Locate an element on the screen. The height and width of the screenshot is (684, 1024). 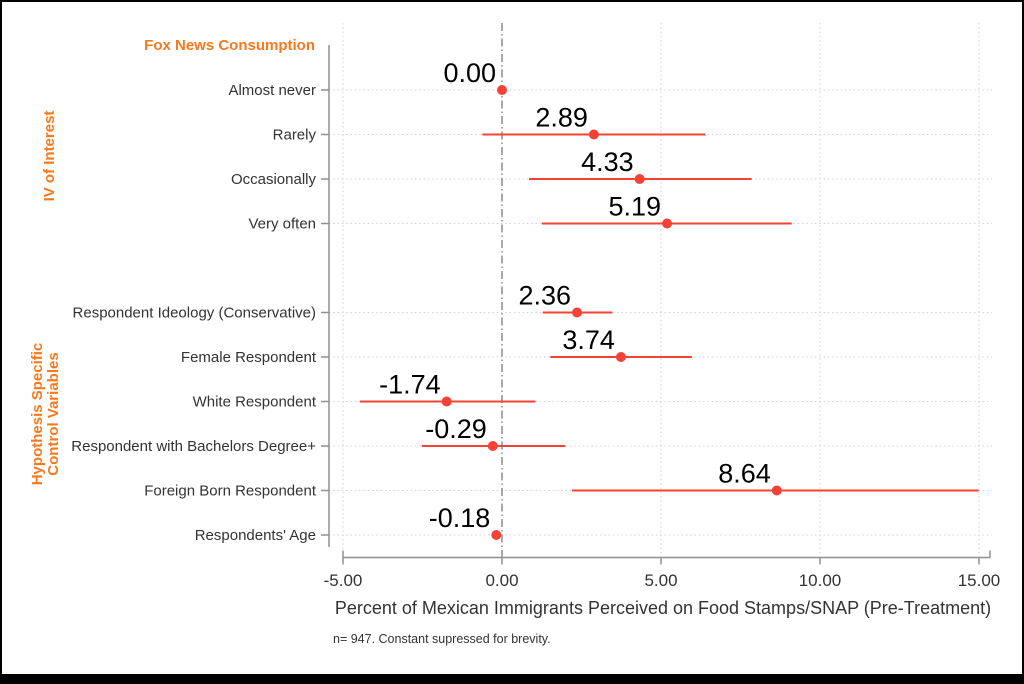
estimate-value-label: 5.19 is located at coordinates (634, 207).